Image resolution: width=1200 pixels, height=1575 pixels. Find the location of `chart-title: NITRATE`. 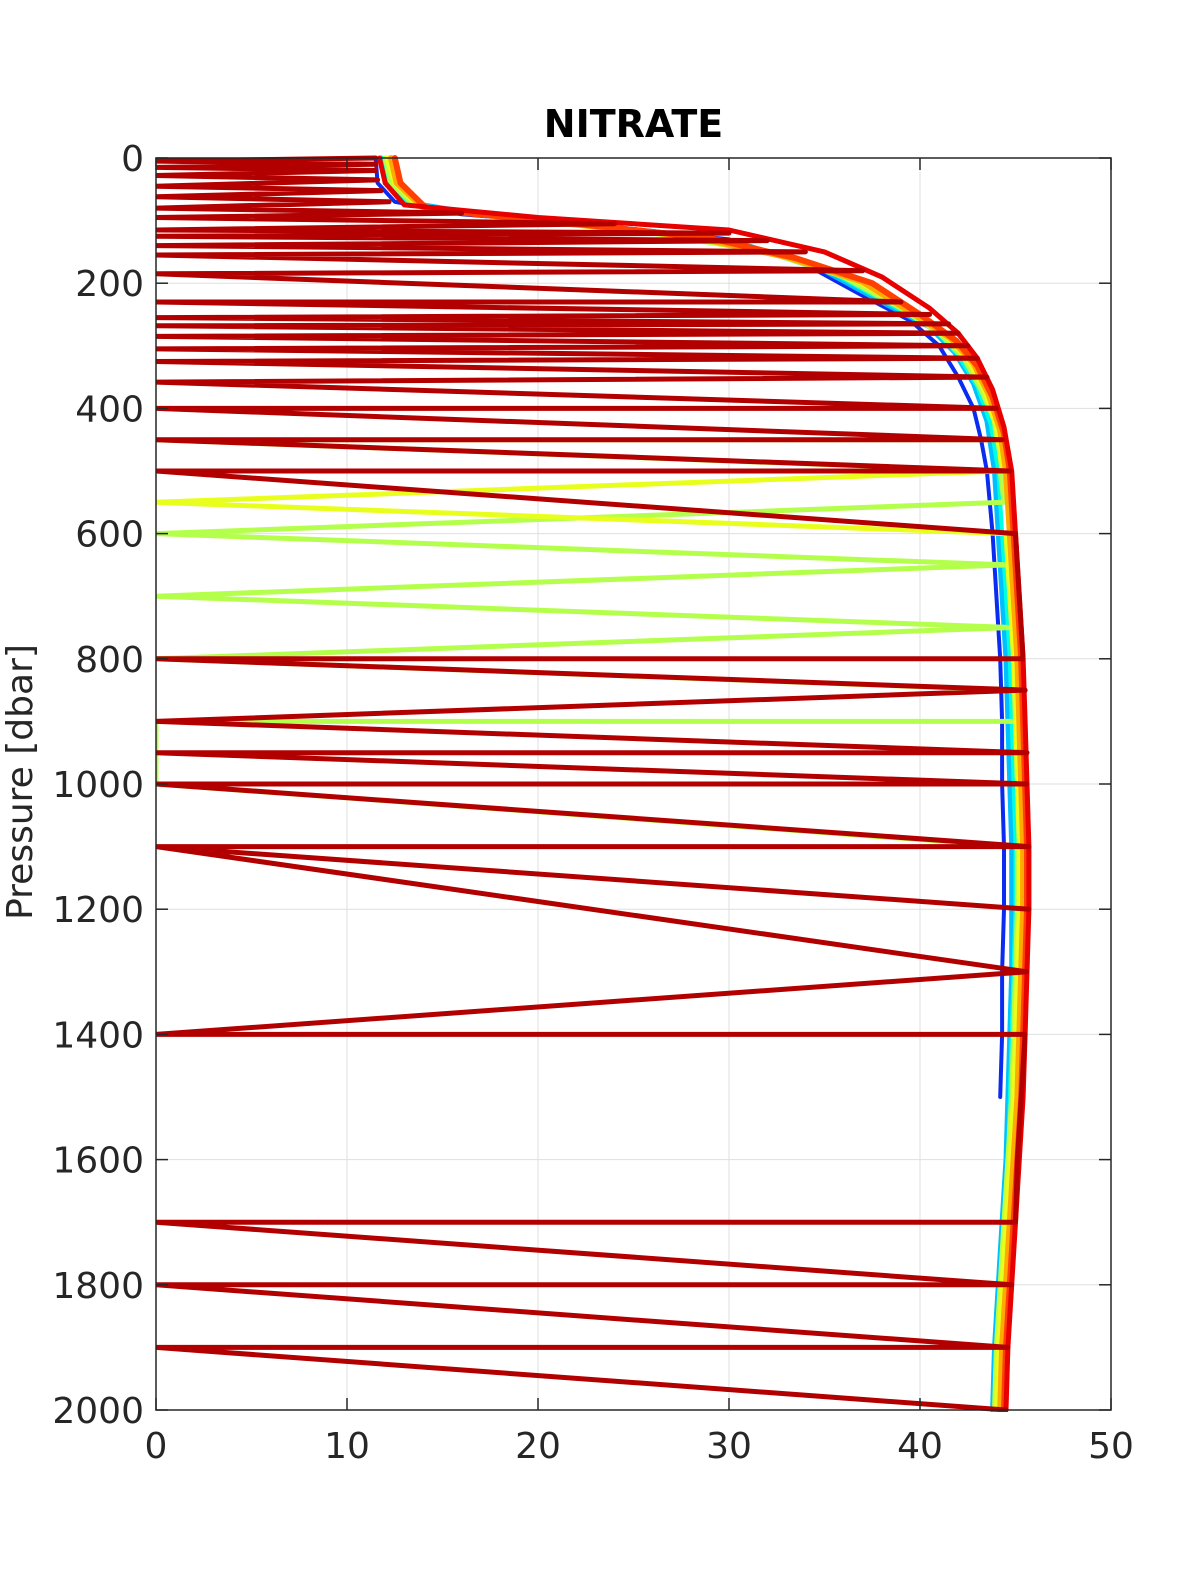

chart-title: NITRATE is located at coordinates (633, 124).